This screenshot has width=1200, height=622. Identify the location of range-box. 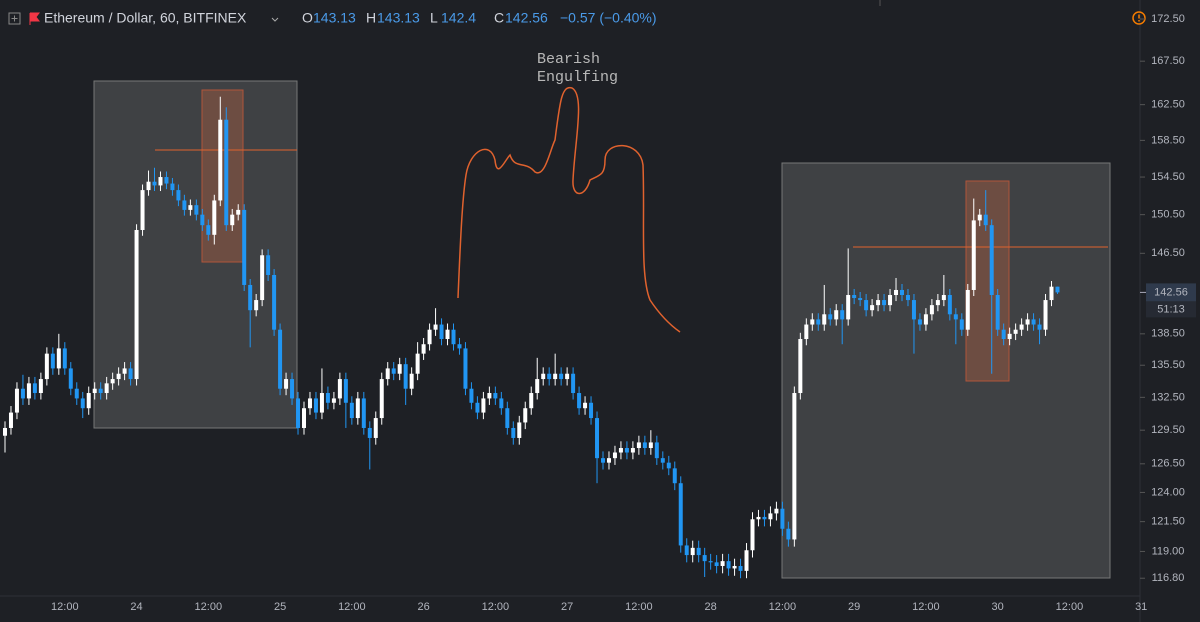
(195, 254).